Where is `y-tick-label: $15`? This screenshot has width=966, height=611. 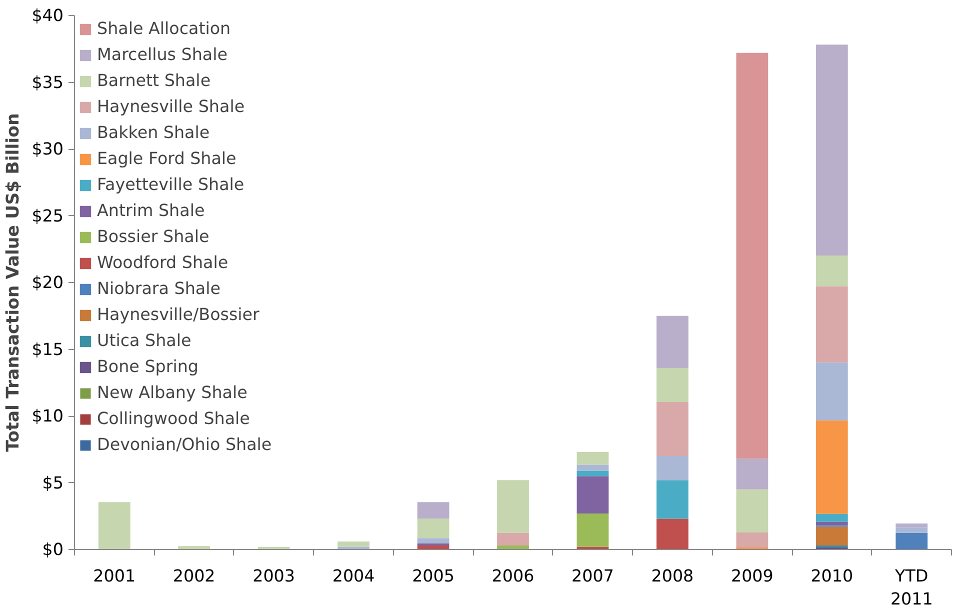 y-tick-label: $15 is located at coordinates (48, 349).